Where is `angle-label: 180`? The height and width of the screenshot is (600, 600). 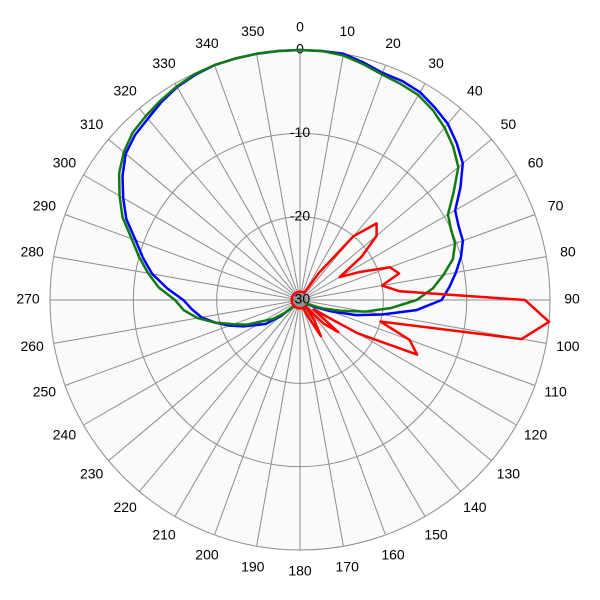 angle-label: 180 is located at coordinates (300, 571).